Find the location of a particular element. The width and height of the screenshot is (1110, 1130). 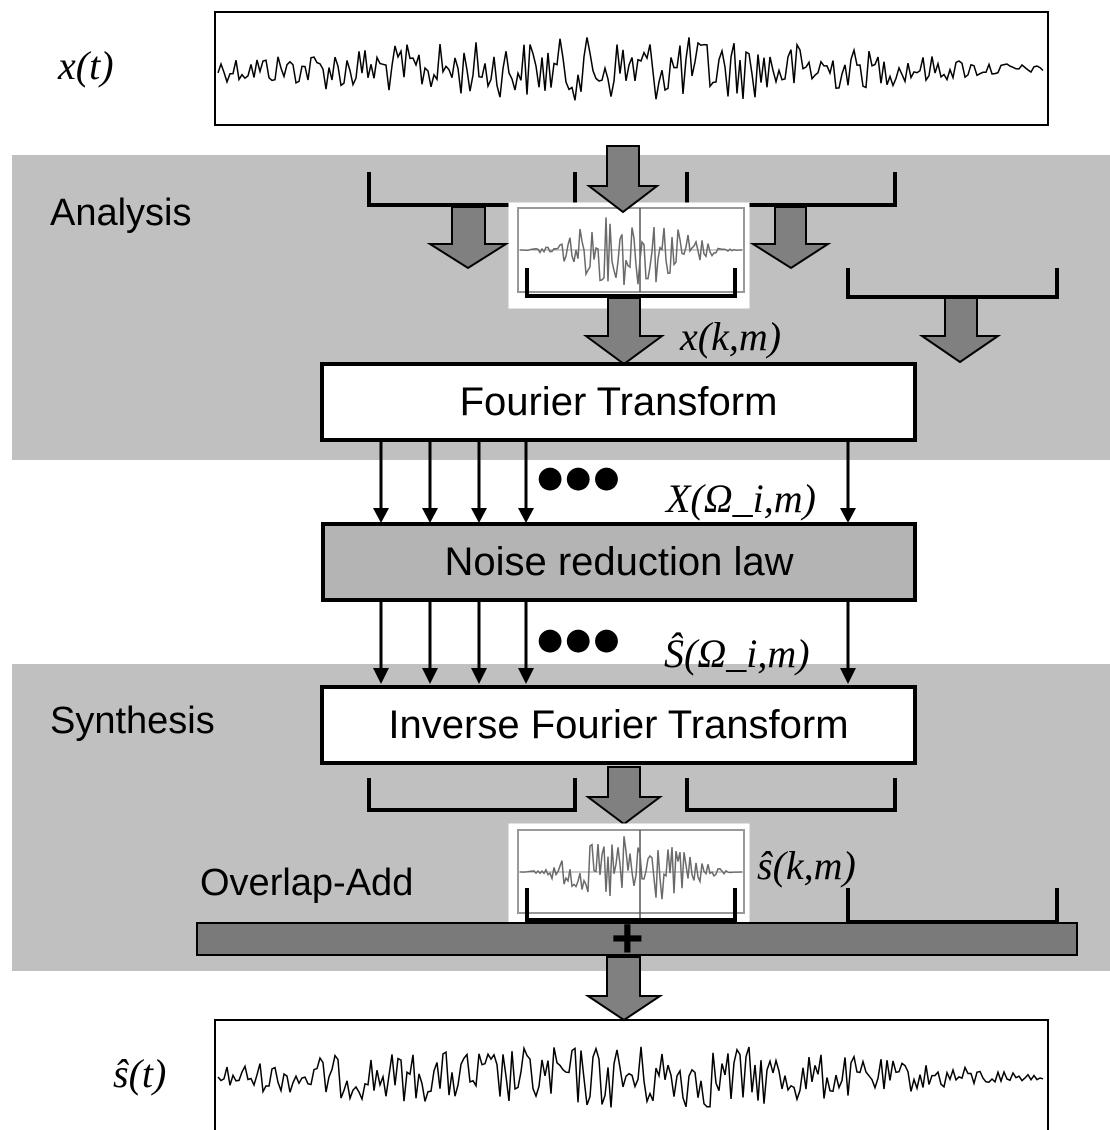

frame-input-label: x(k,m) is located at coordinates (731, 336).